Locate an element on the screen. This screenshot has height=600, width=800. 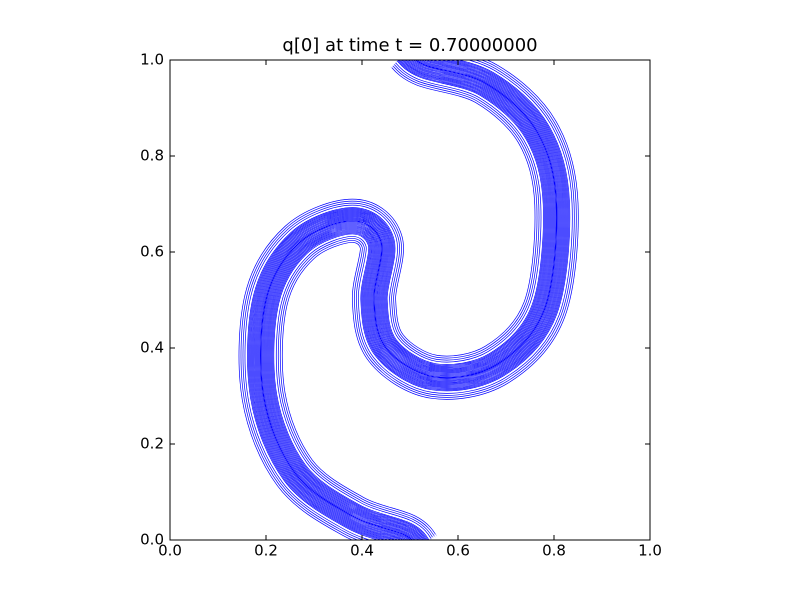
y-tick-label: 0.0 is located at coordinates (152, 540).